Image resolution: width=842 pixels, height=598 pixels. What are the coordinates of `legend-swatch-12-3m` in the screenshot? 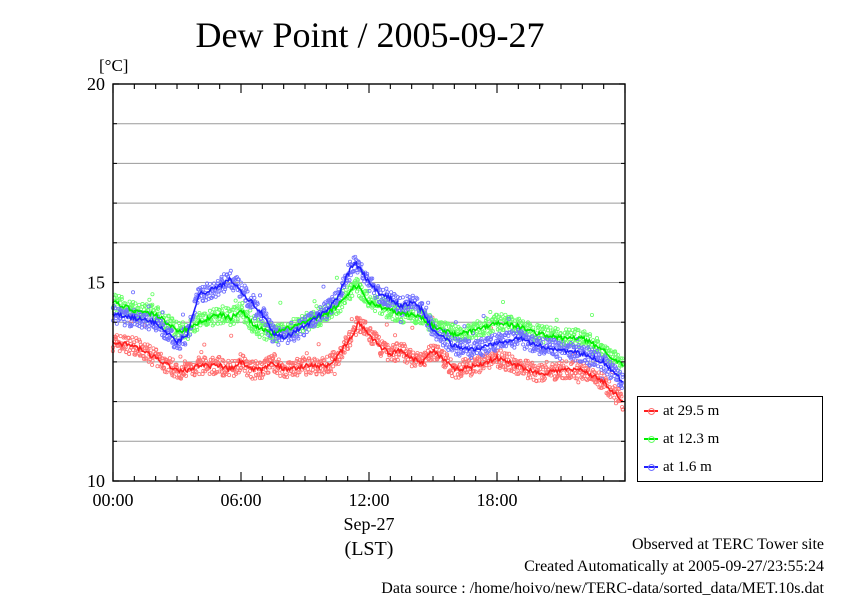 It's located at (651, 439).